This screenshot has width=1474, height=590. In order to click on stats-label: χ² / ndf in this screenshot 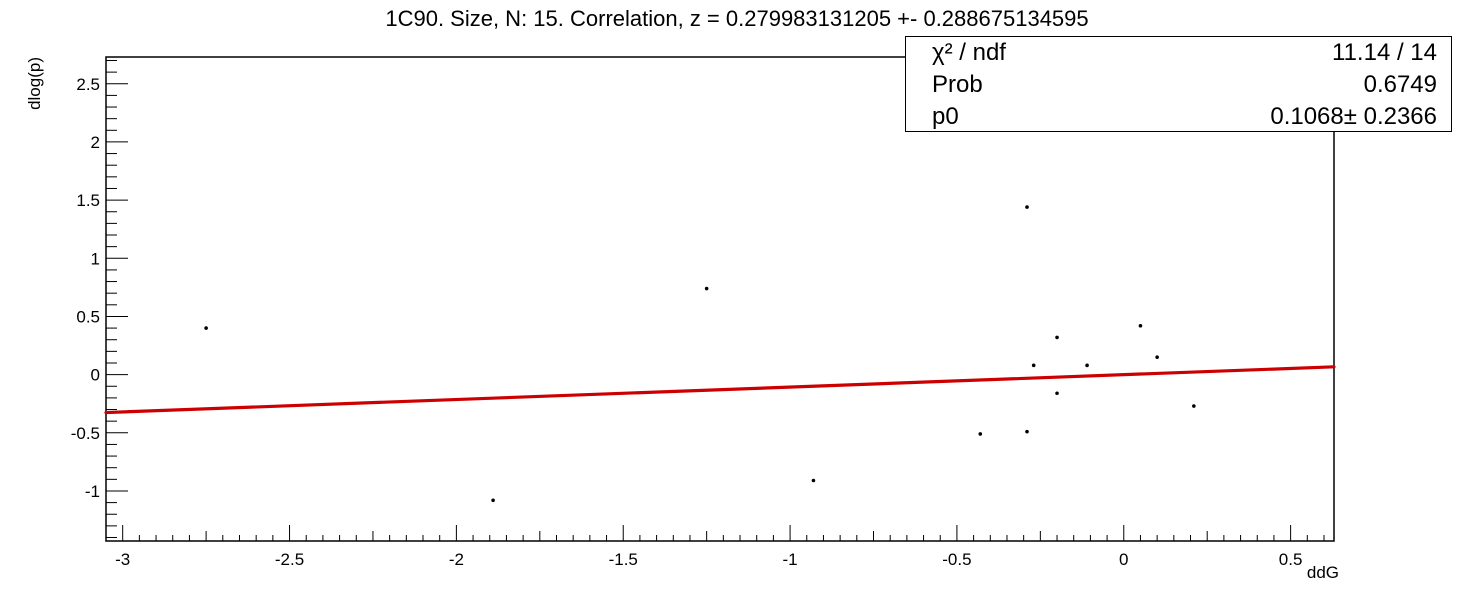, I will do `click(969, 52)`.